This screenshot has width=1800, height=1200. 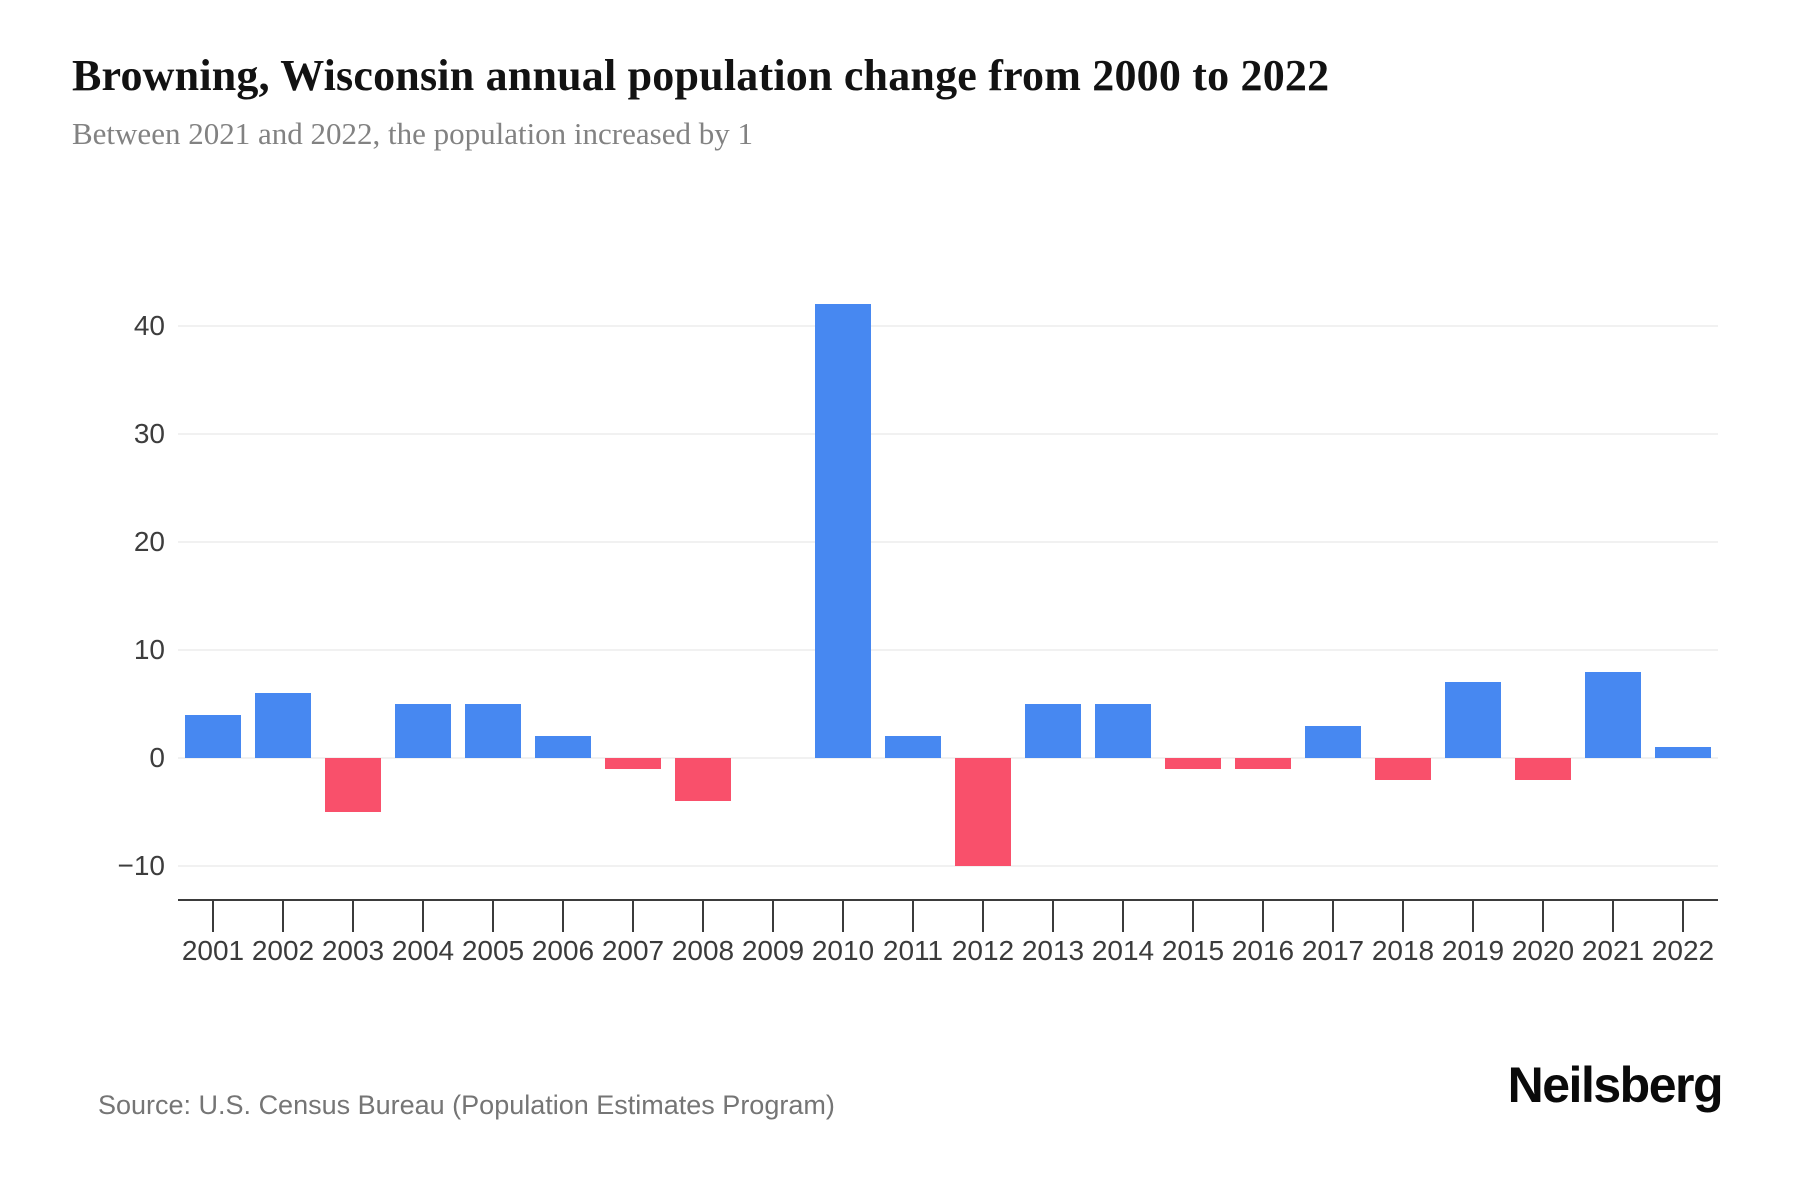 What do you see at coordinates (983, 812) in the screenshot?
I see `bar-2012` at bounding box center [983, 812].